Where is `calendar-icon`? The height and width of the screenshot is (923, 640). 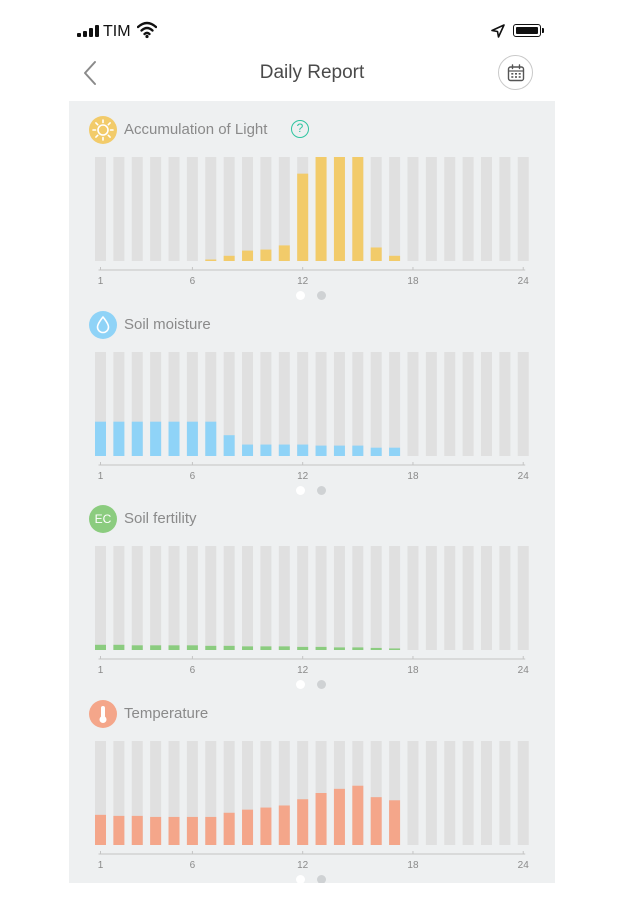 calendar-icon is located at coordinates (516, 73).